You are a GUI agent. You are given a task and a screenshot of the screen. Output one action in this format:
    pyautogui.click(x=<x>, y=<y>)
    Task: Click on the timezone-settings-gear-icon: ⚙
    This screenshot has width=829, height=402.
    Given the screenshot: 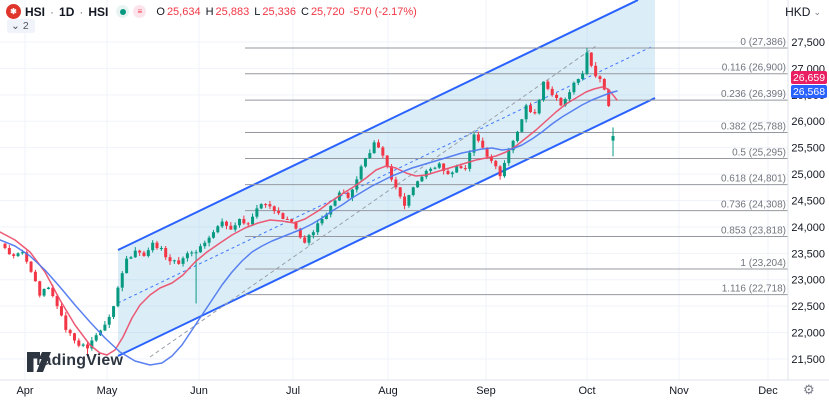 What is the action you would take?
    pyautogui.click(x=809, y=389)
    